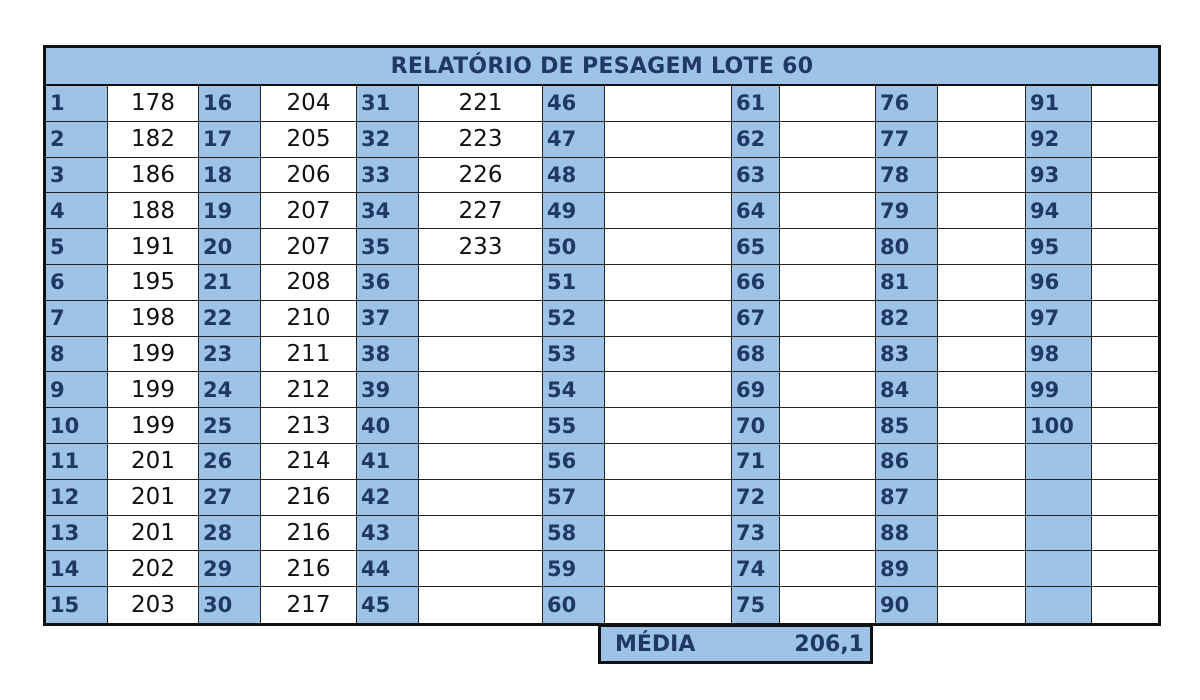 This screenshot has height=700, width=1200. Describe the element at coordinates (1059, 283) in the screenshot. I see `item-number-96: 96` at that location.